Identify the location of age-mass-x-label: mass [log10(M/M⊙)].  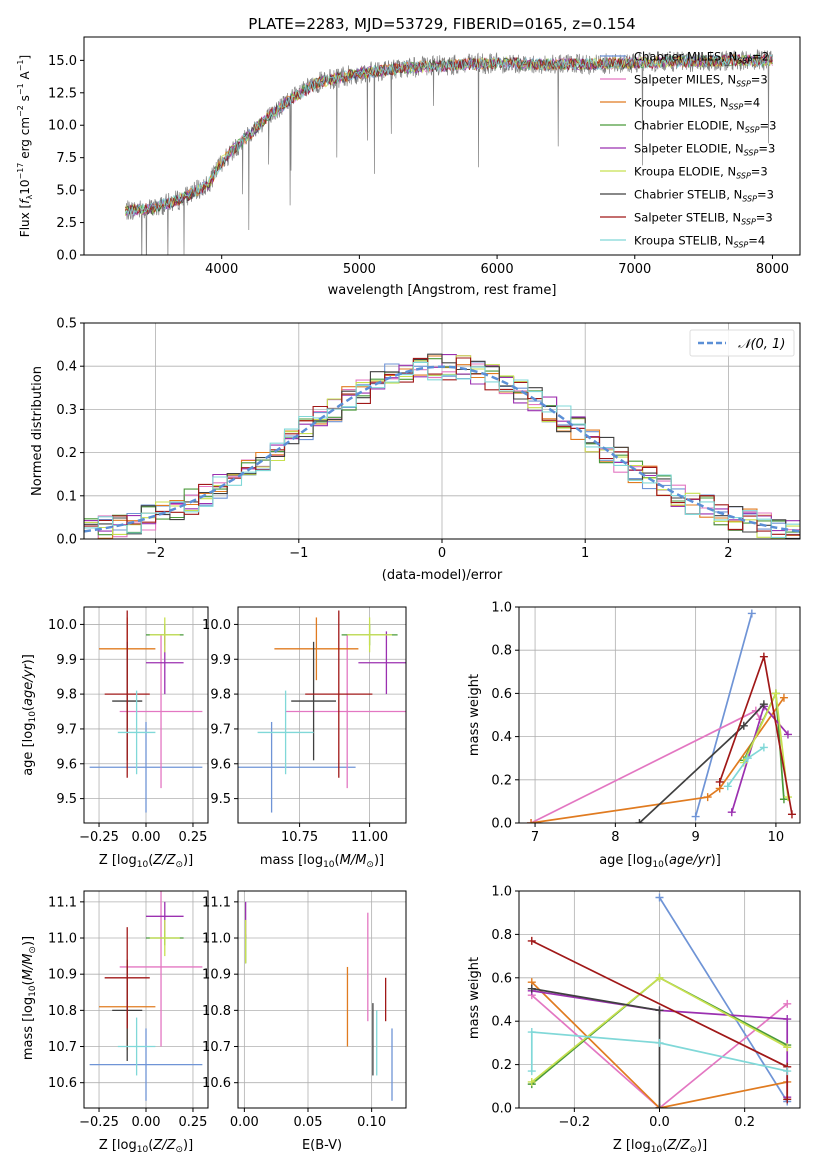
(322, 861).